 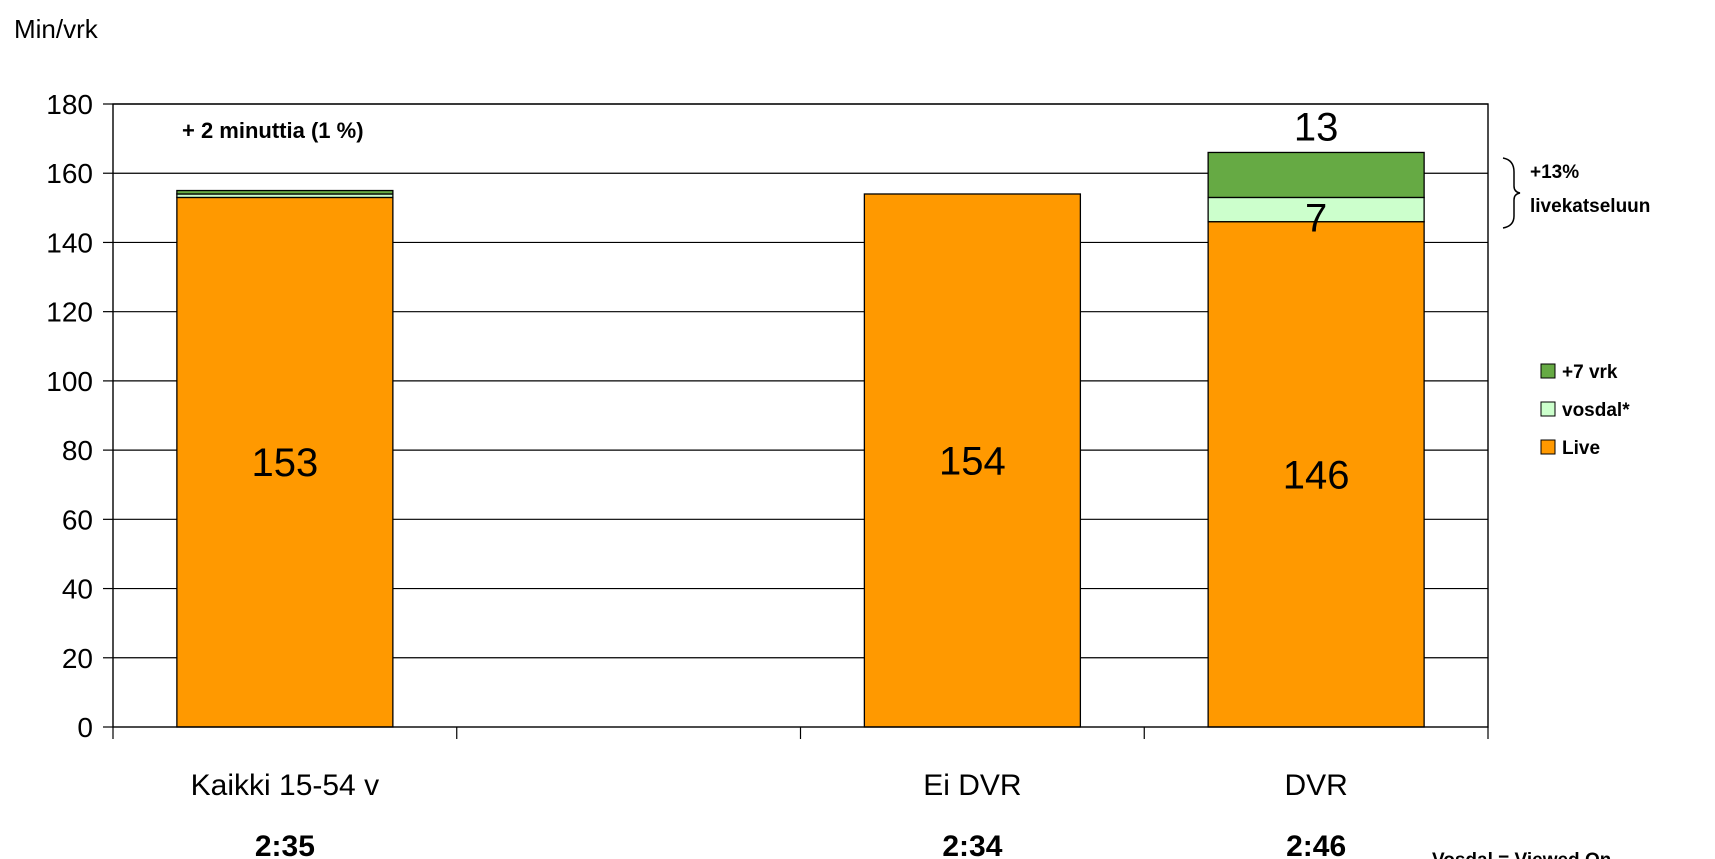 I want to click on y-tick-label: 180, so click(x=69, y=104).